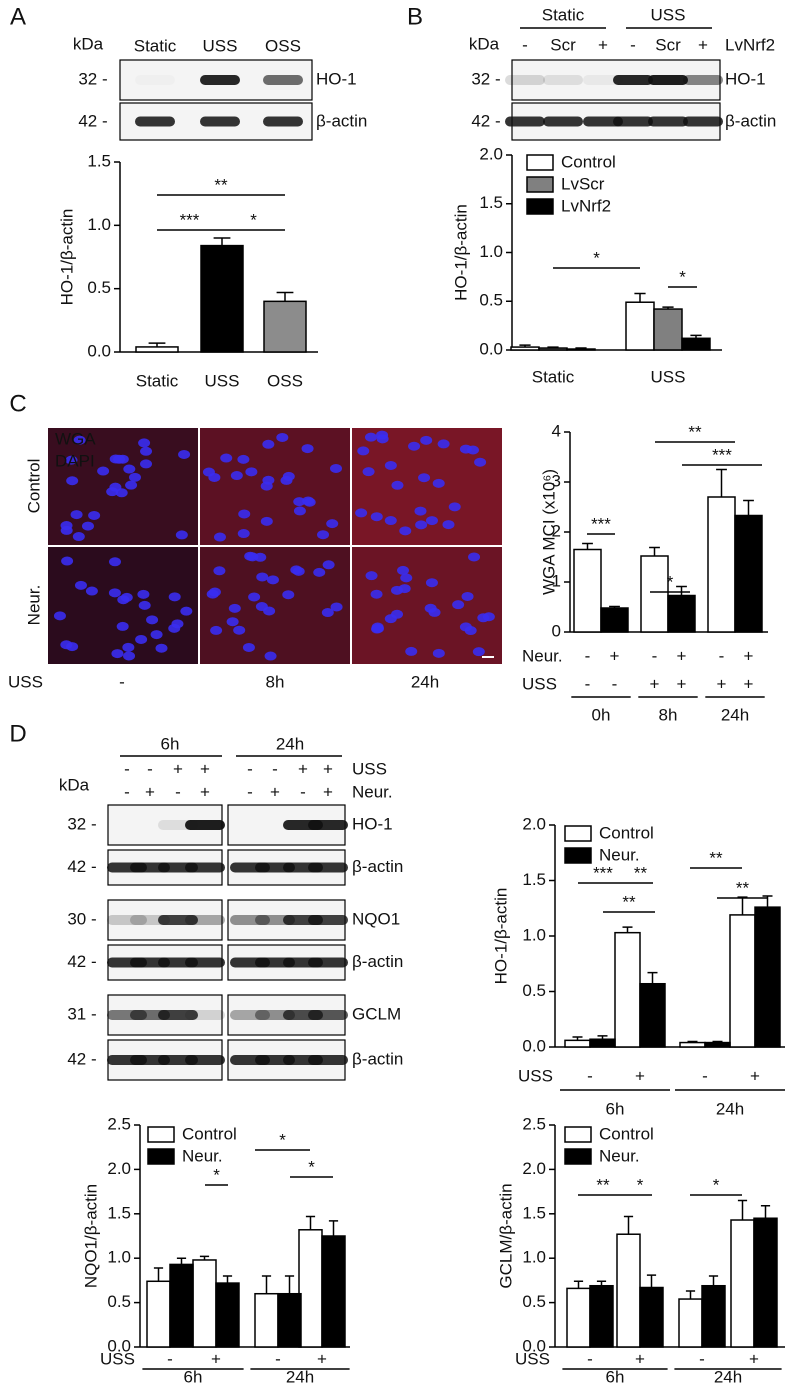 This screenshot has height=1385, width=790. What do you see at coordinates (123, 486) in the screenshot?
I see `wga-stain` at bounding box center [123, 486].